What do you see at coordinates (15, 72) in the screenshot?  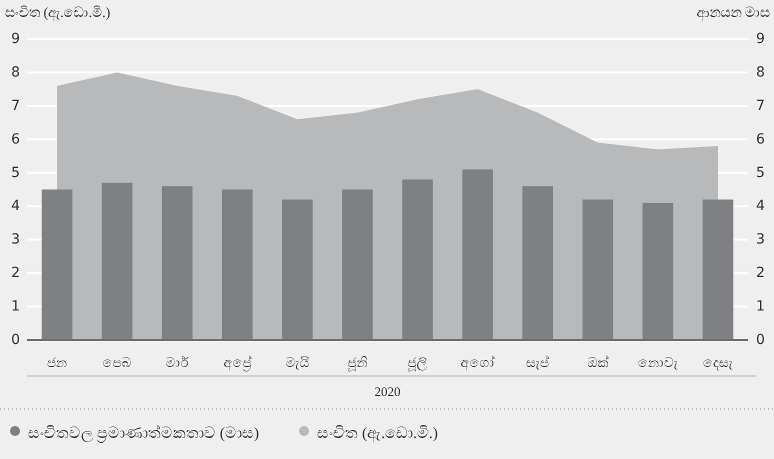 I see `y-tick-label: 8` at bounding box center [15, 72].